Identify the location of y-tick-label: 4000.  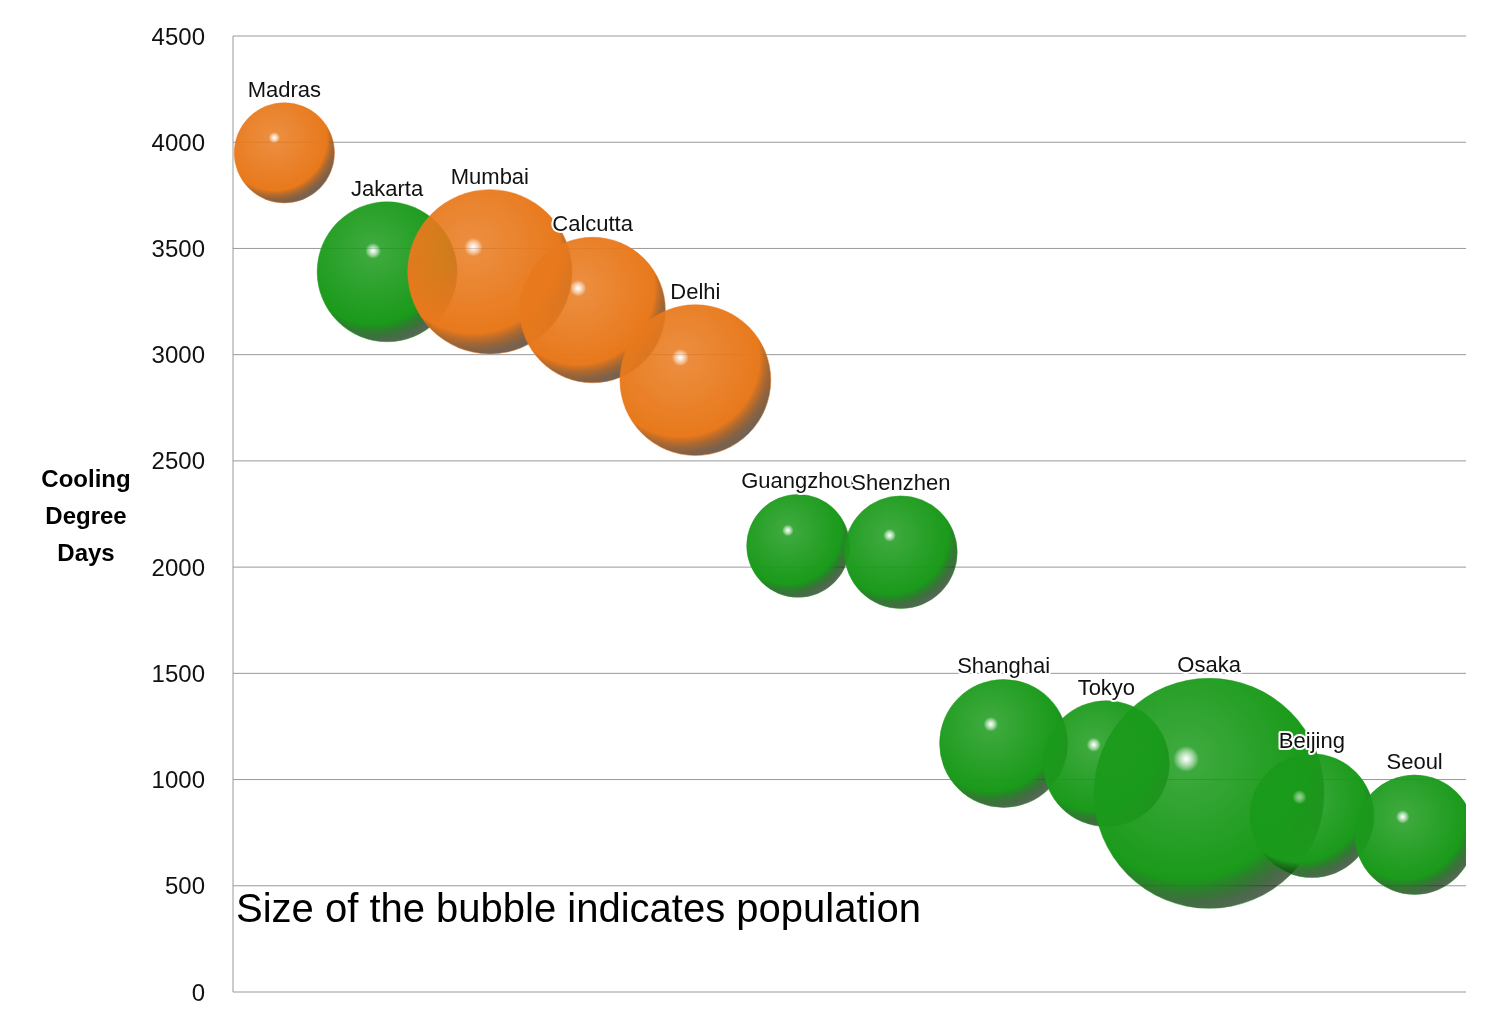
(178, 142).